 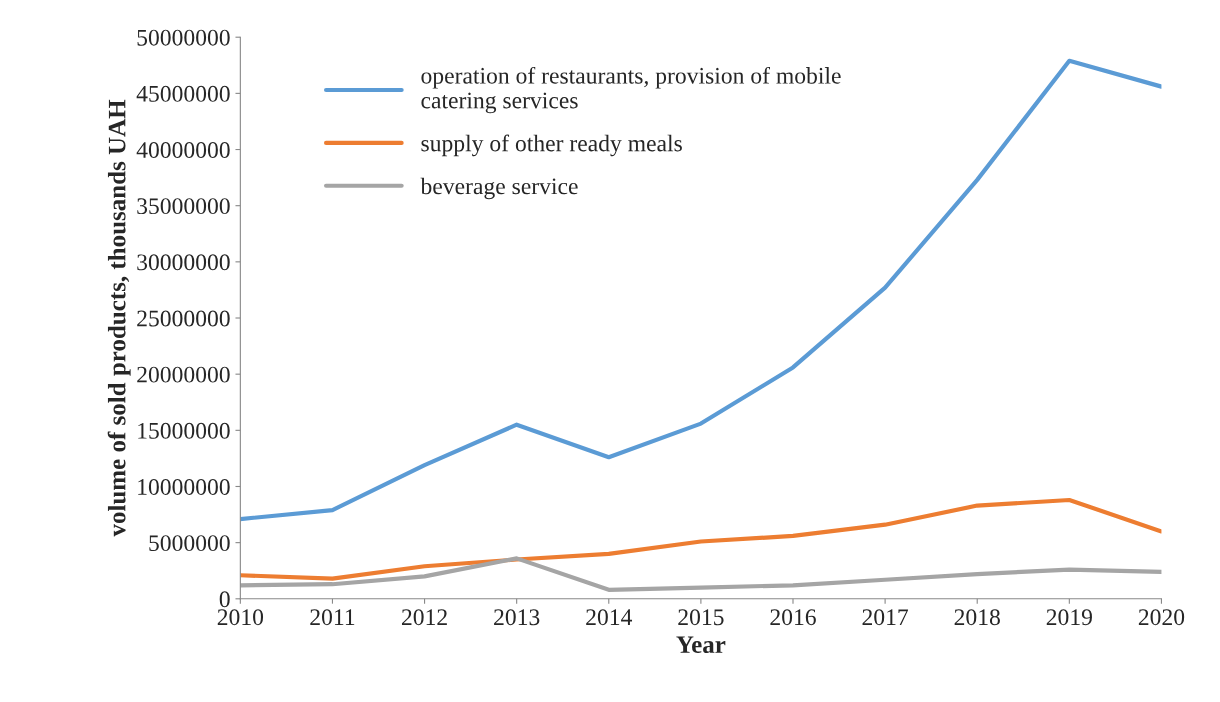 I want to click on y-tick-label: 40000000, so click(x=183, y=150).